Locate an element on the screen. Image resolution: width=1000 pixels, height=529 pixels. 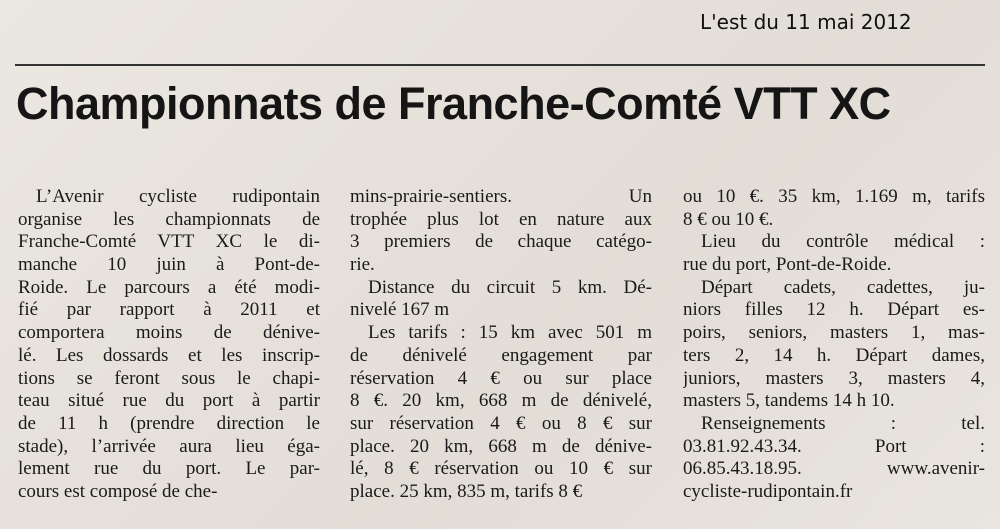
text-line: cycliste-rudipontain.fr is located at coordinates (768, 491).